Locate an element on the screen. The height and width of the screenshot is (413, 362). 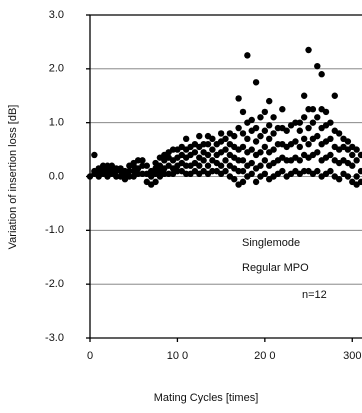
y-tick-label: -2.0 is located at coordinates (54, 284).